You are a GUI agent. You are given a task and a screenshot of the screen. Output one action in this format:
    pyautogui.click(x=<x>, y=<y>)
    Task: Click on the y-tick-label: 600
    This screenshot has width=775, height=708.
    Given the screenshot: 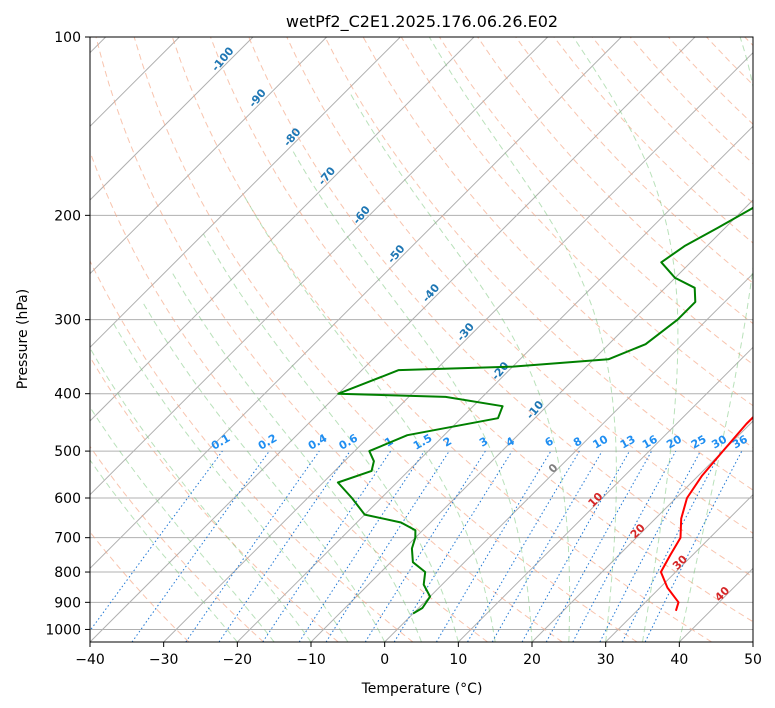 What is the action you would take?
    pyautogui.click(x=67, y=499)
    